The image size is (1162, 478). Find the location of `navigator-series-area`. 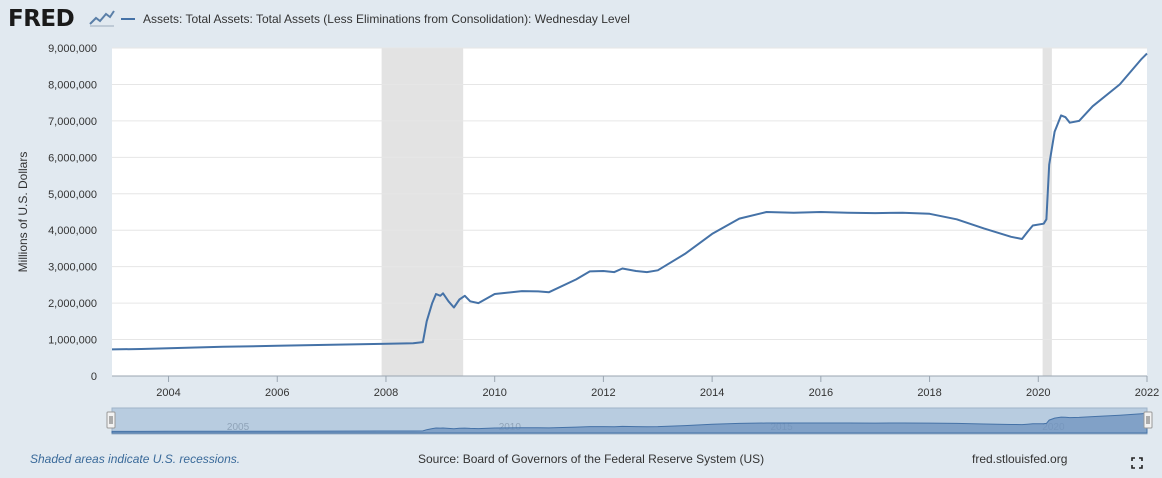

navigator-series-area is located at coordinates (629, 423).